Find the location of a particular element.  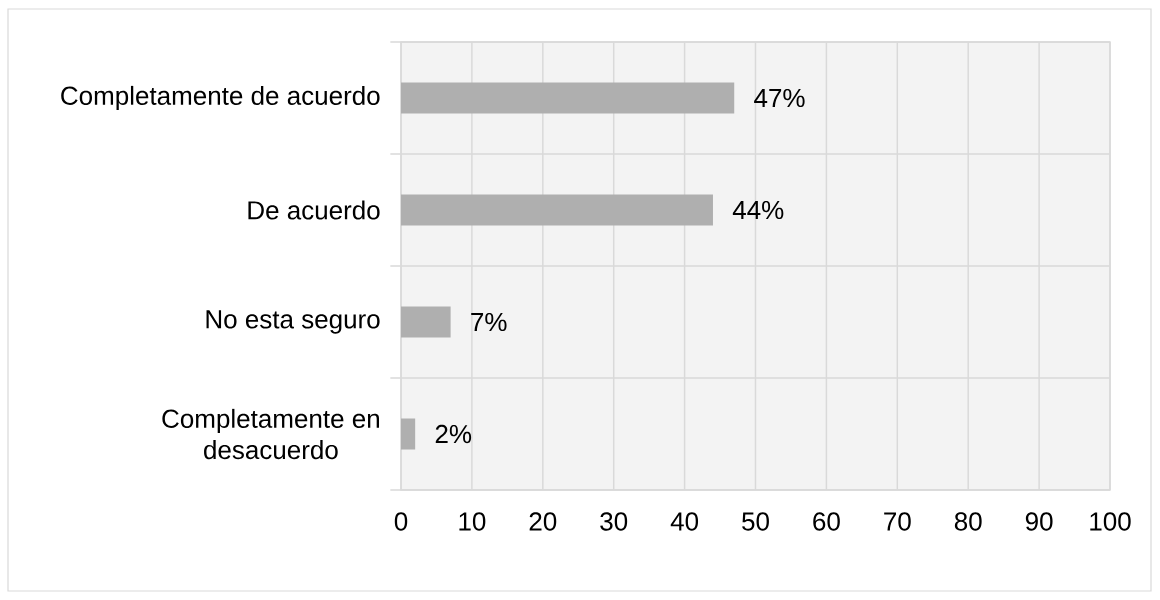

x-tick-label: 60 is located at coordinates (826, 521).